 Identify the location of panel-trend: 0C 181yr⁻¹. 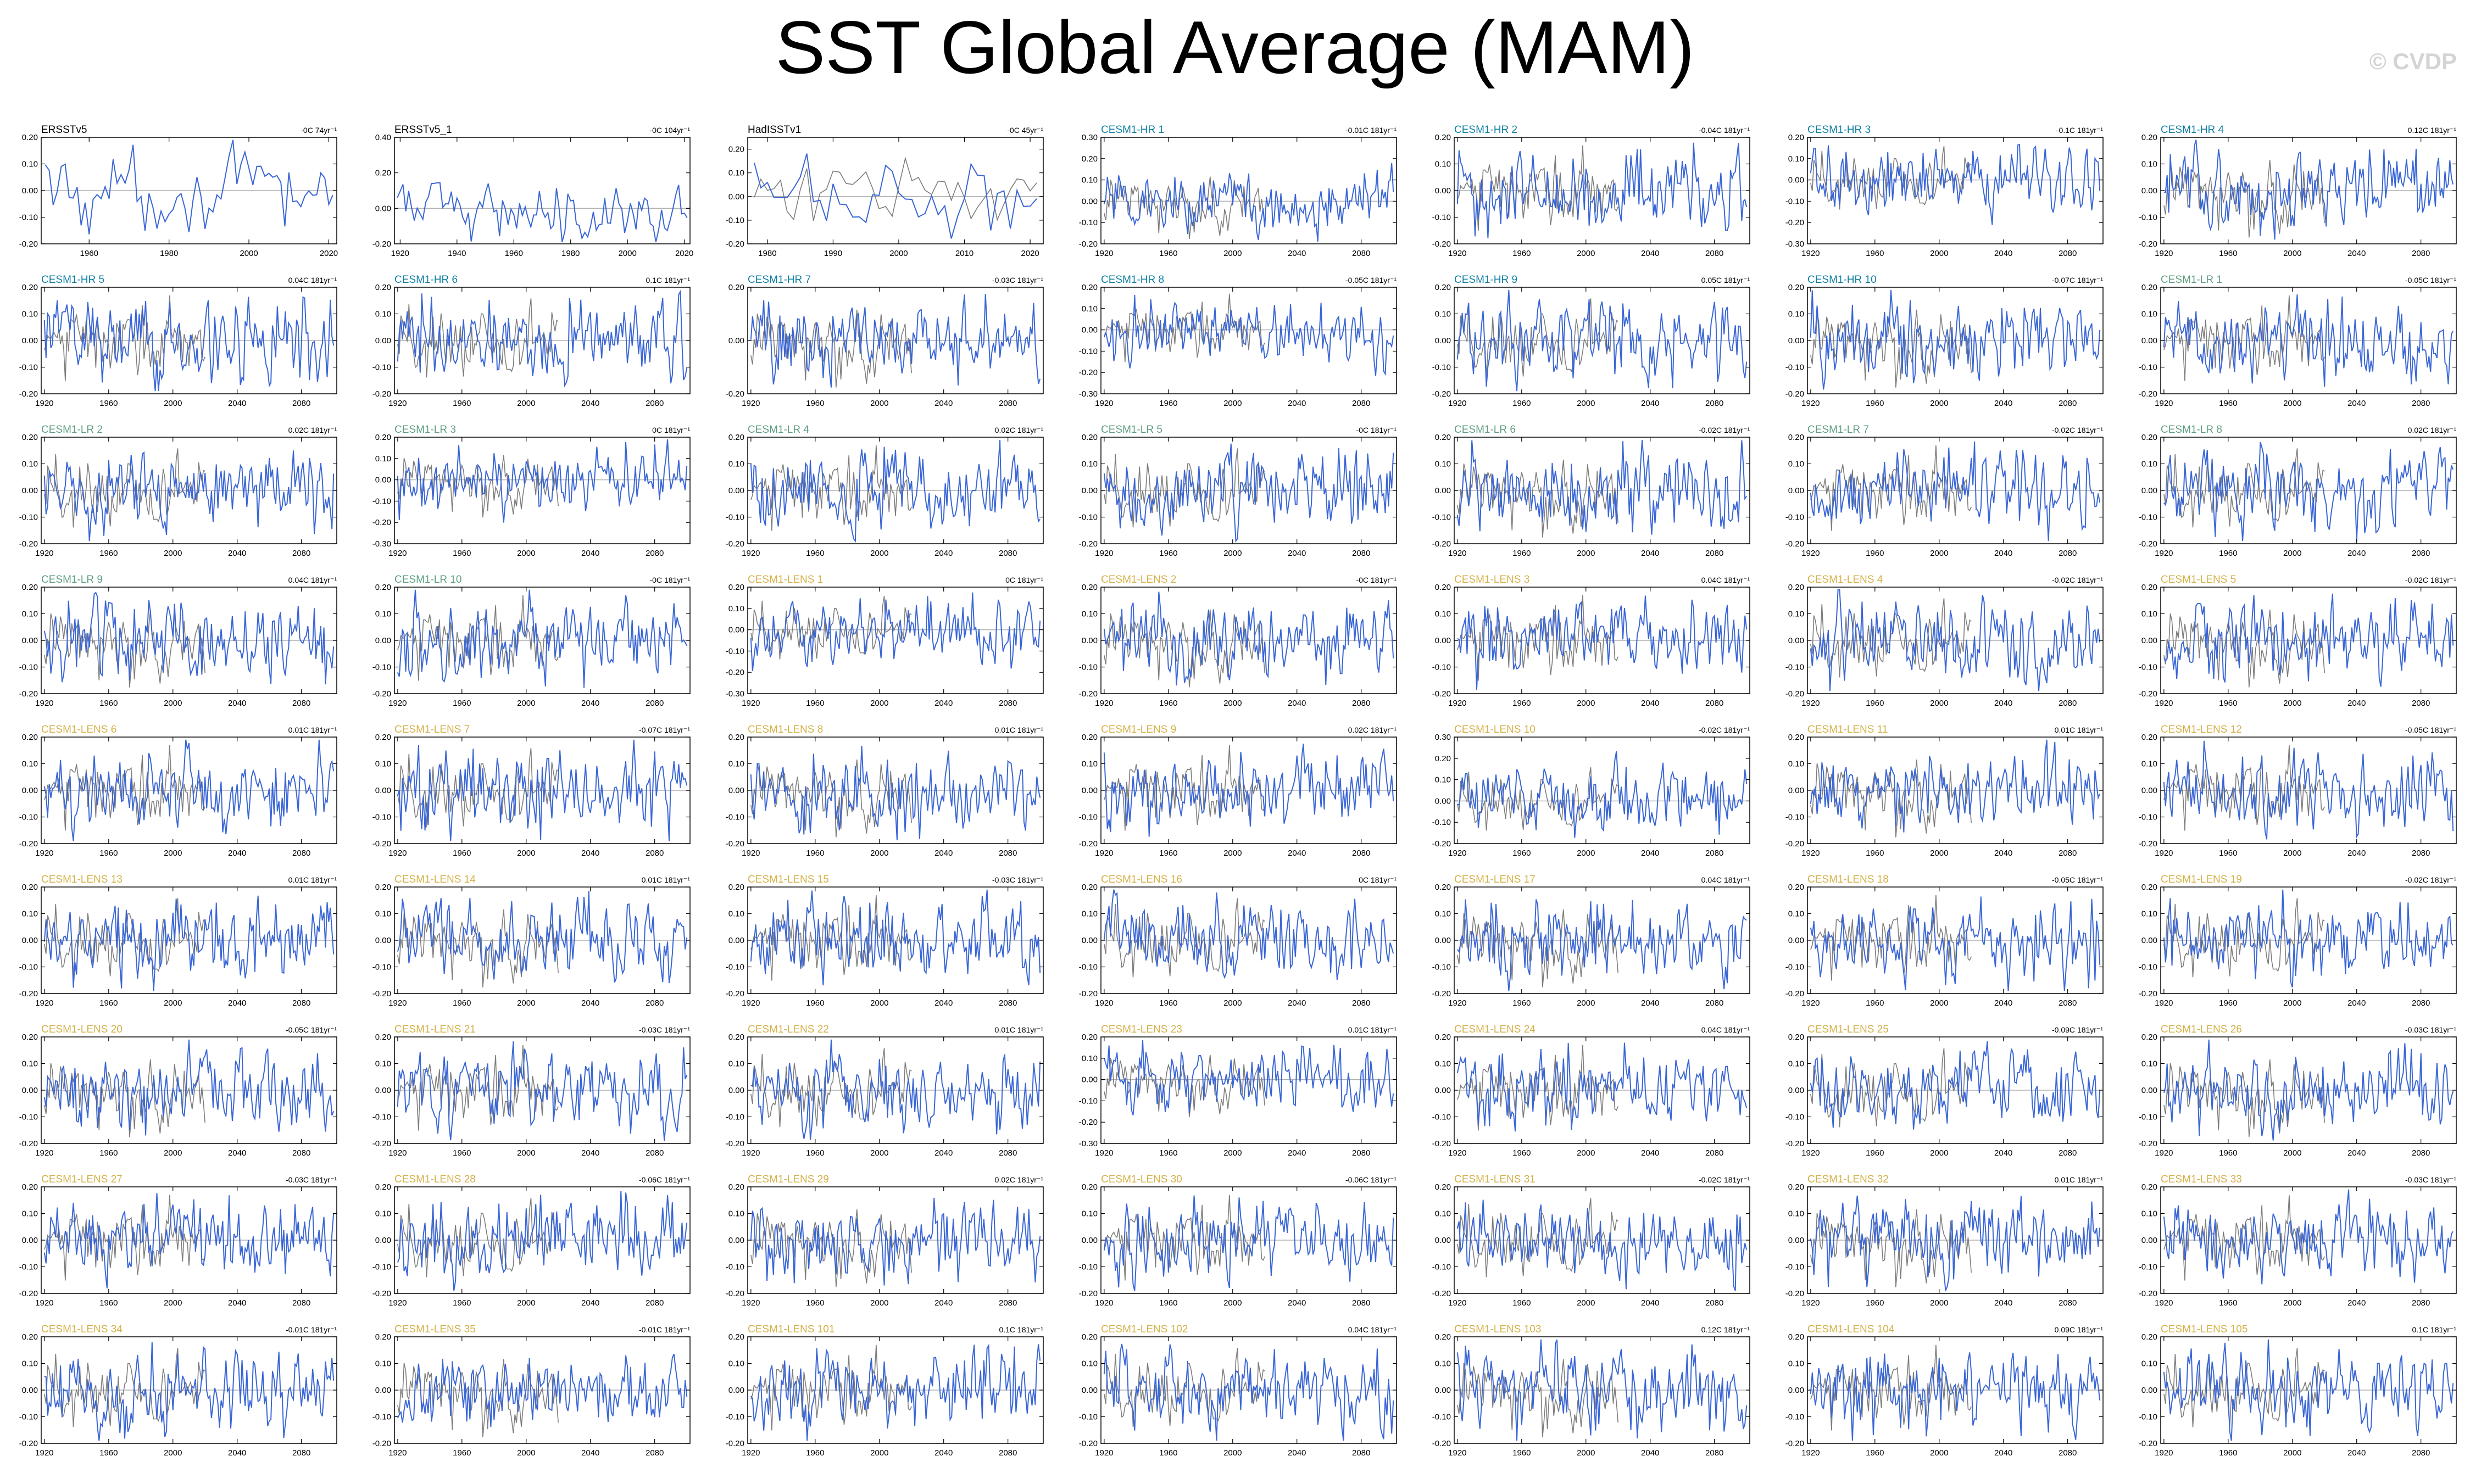
(1024, 580).